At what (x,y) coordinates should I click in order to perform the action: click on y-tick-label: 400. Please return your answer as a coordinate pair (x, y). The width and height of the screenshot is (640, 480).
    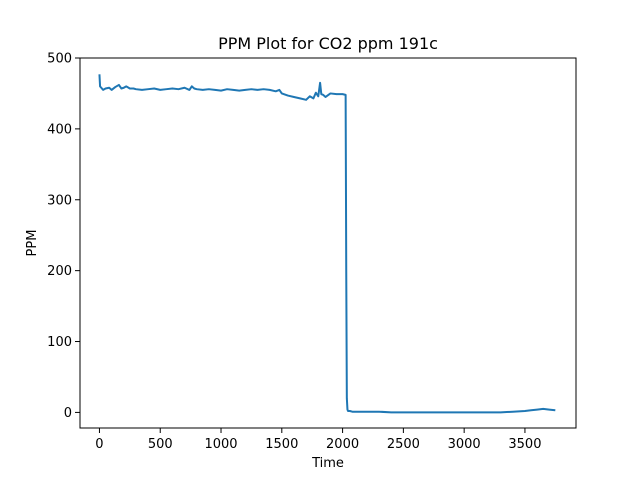
    Looking at the image, I should click on (59, 129).